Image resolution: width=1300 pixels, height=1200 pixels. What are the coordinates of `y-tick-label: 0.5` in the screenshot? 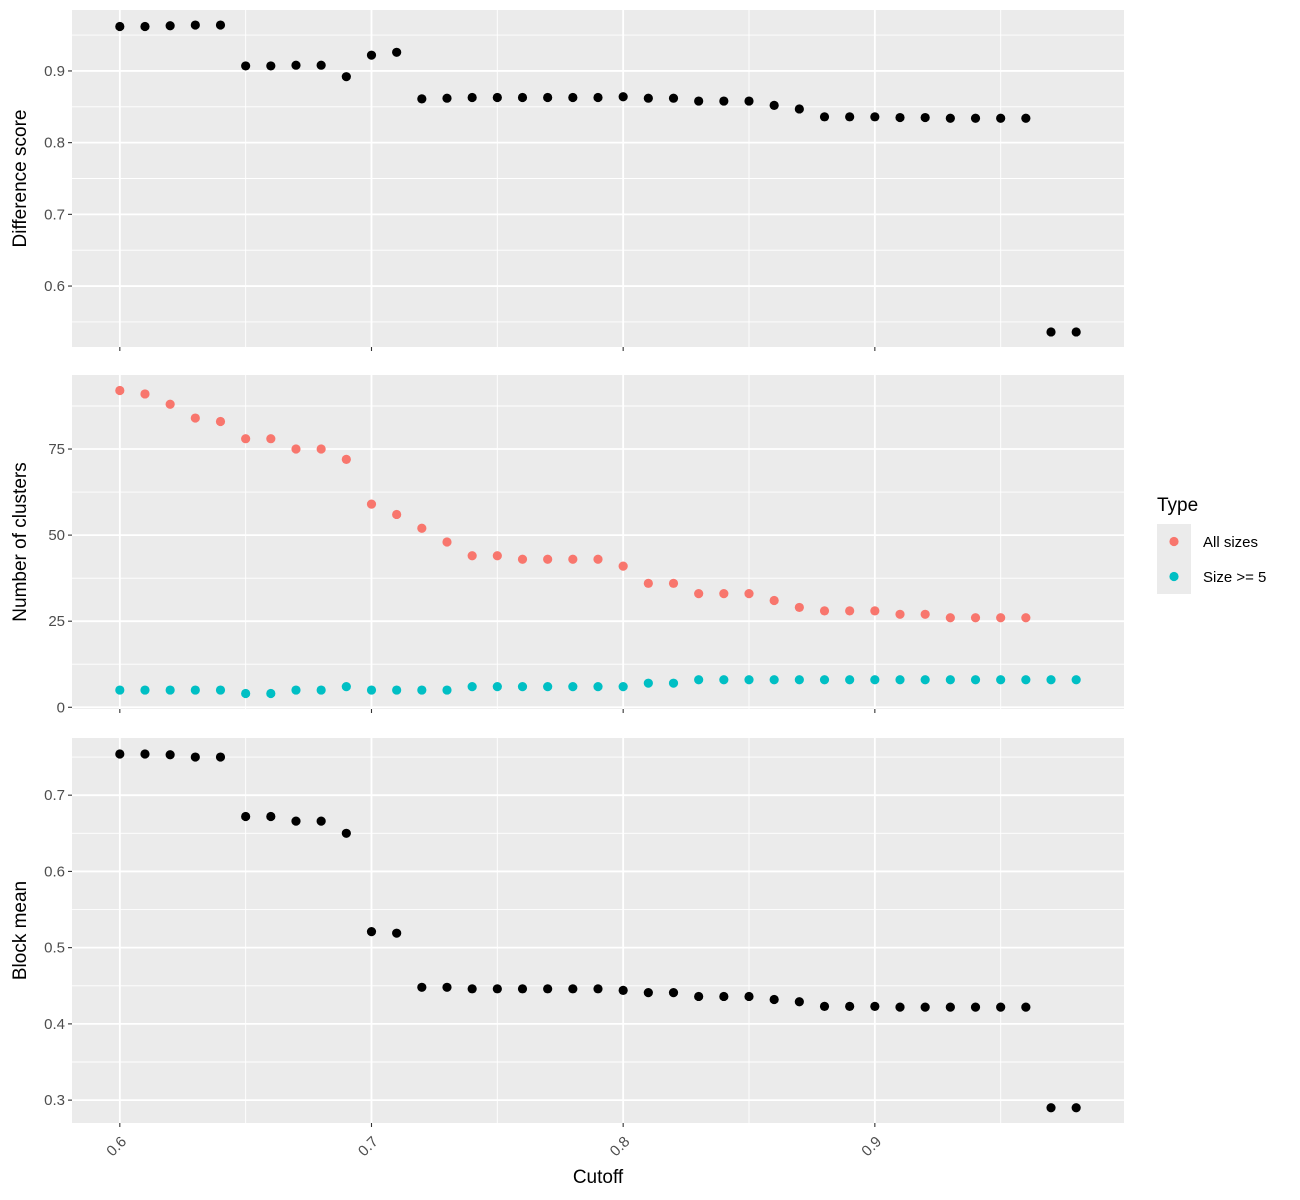 It's located at (54, 948).